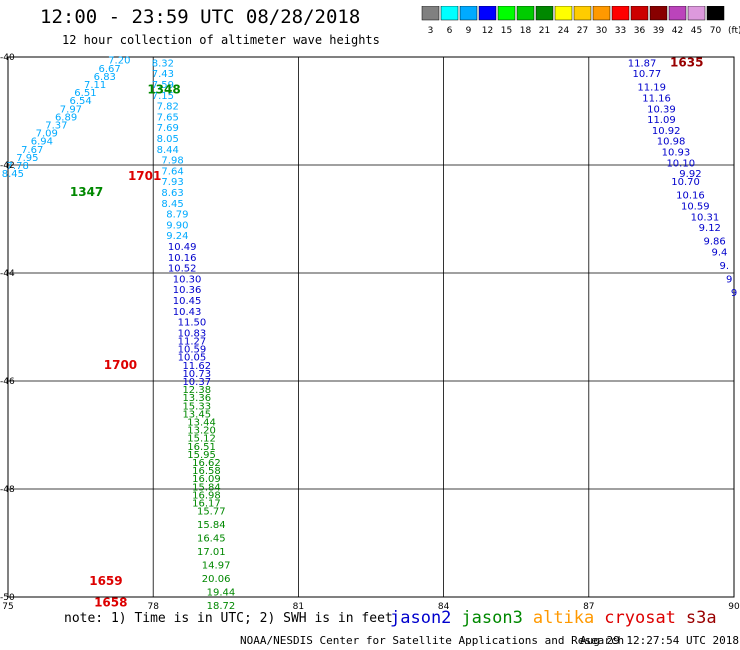 The image size is (740, 650). I want to click on pass-time-label: 1658, so click(110, 602).